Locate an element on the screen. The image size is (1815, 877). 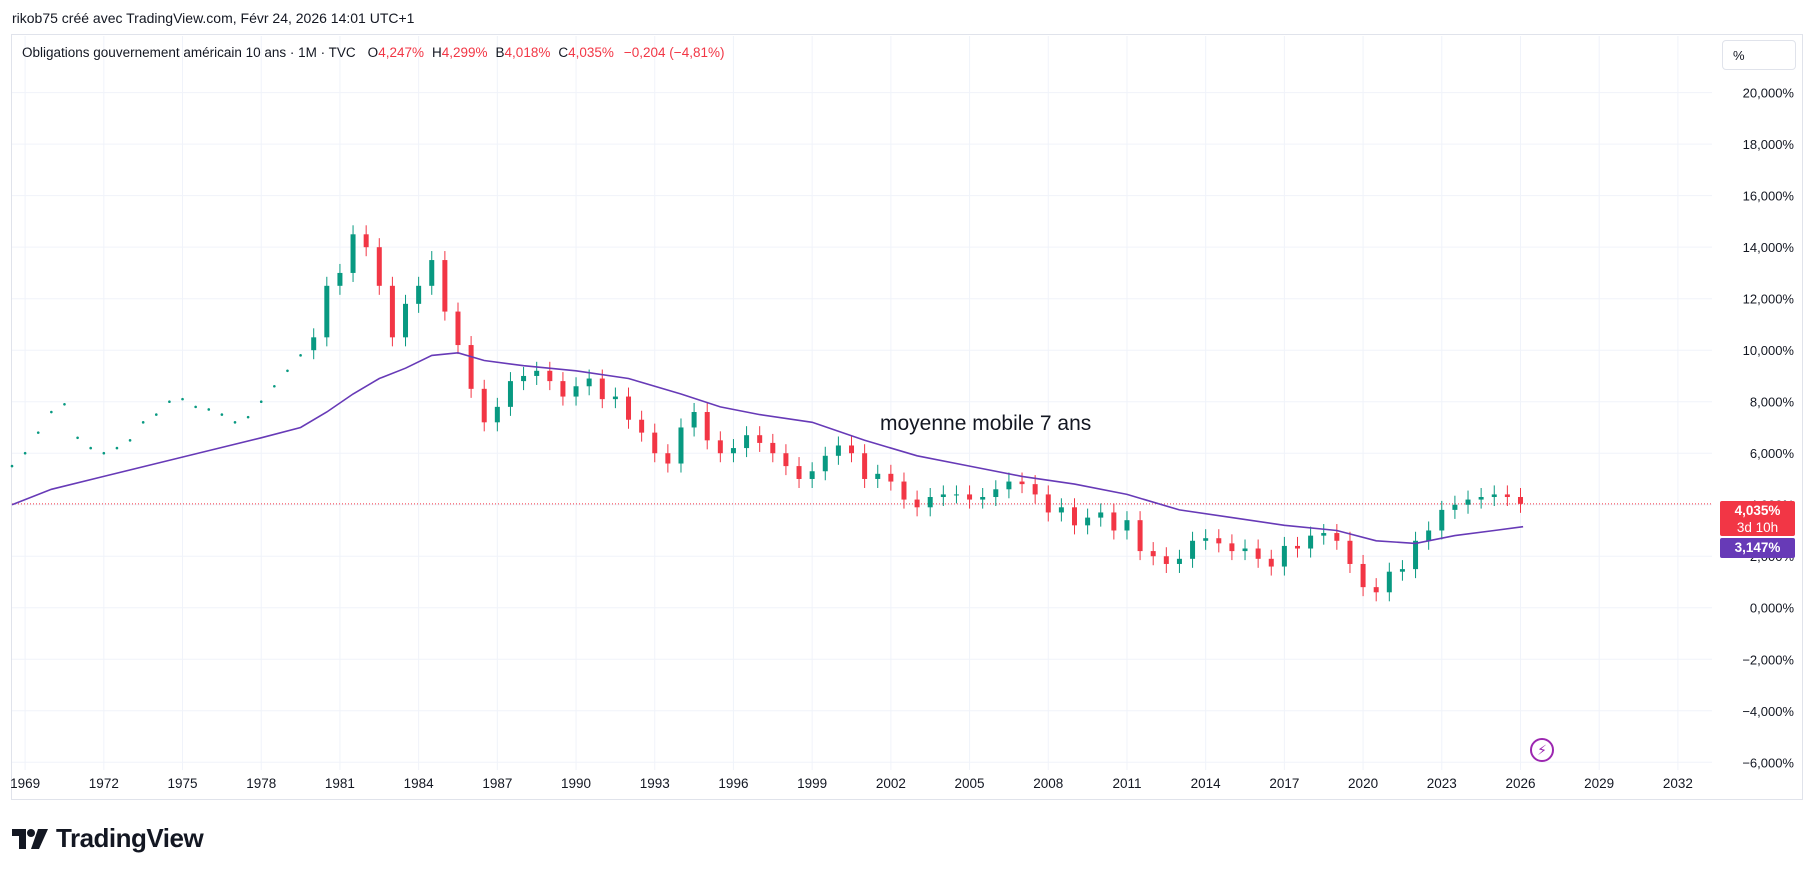
x-tick-label: 2017 is located at coordinates (1284, 783).